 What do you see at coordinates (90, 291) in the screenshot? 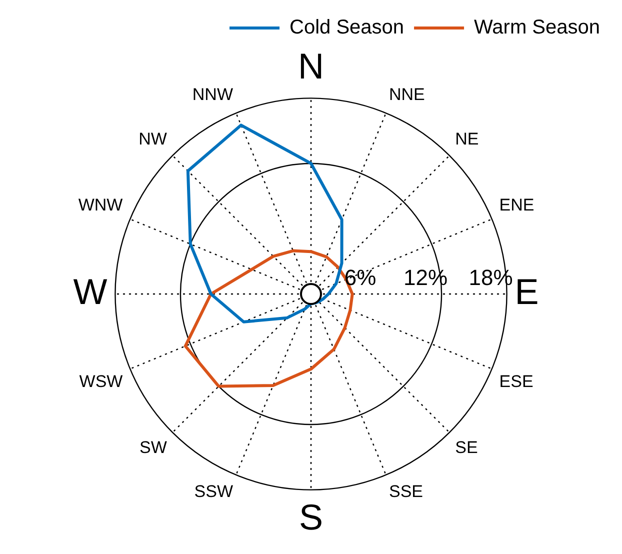
I see `spoke-label: W` at bounding box center [90, 291].